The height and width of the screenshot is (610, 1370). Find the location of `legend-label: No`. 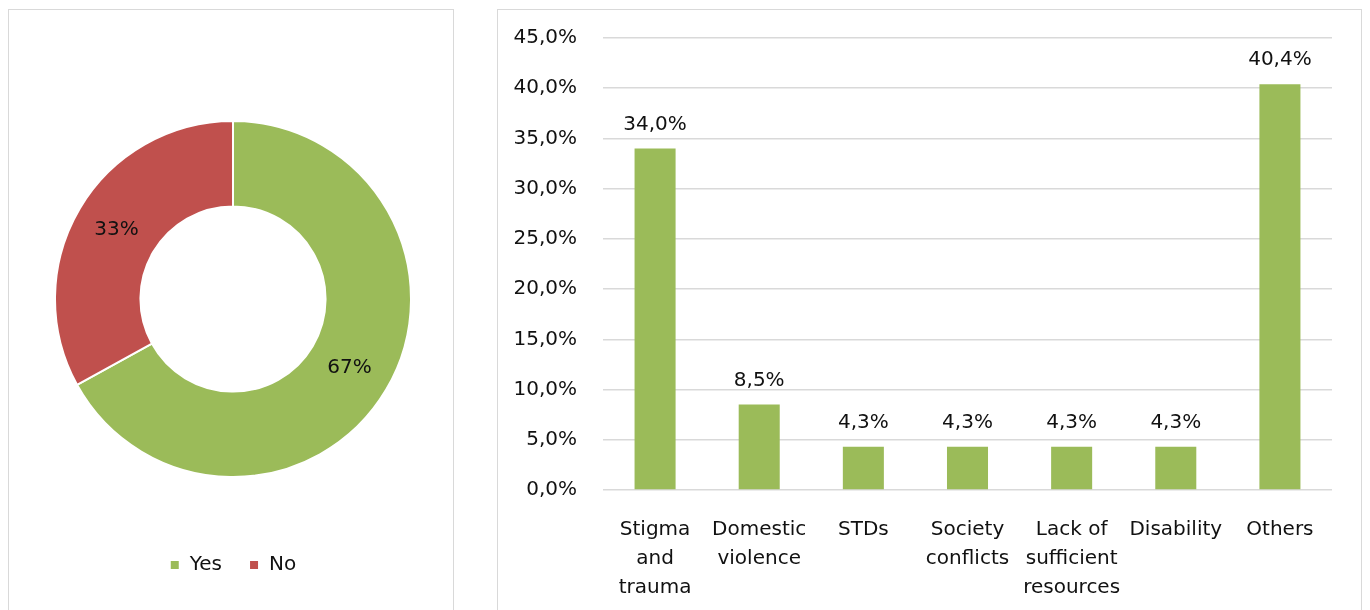

legend-label: No is located at coordinates (283, 563).